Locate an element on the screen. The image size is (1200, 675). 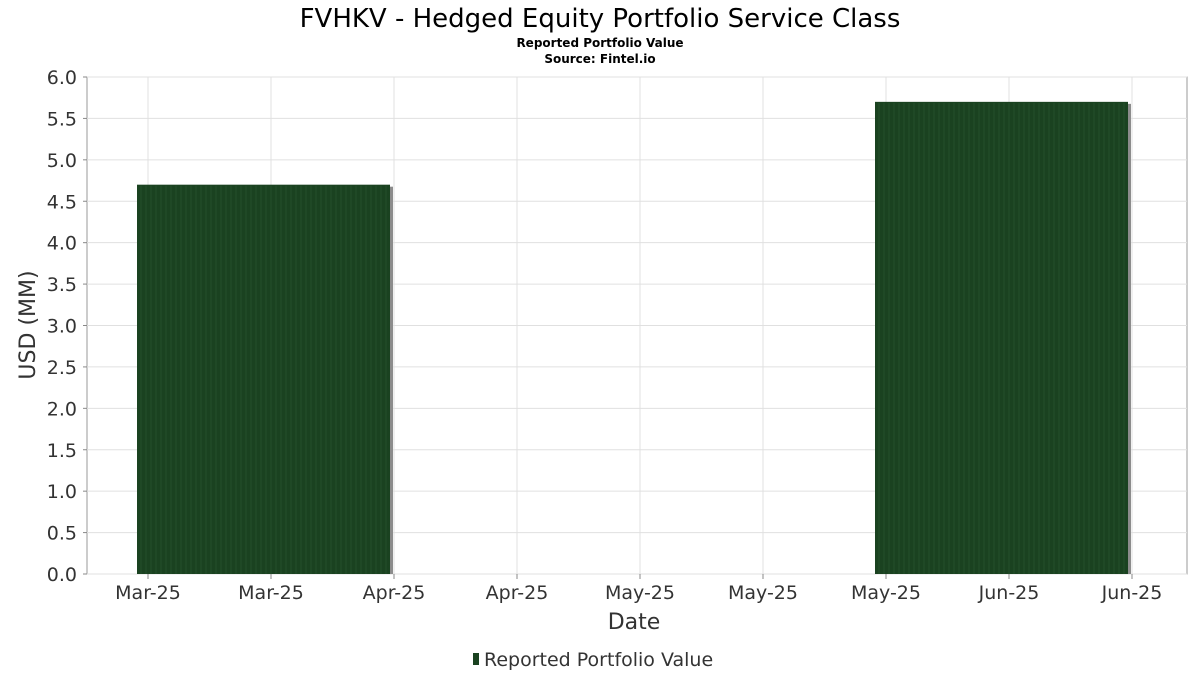
y-axis-ticks: 0.0 0.5 1.0 1.5 2.0 2.5 3.0 3.5 4.0 4.5 5.0 5.5 6.0 is located at coordinates (67, 326).